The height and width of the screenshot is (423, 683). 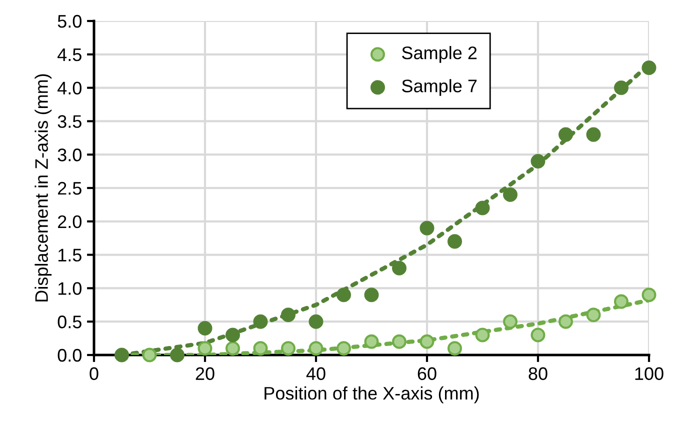 What do you see at coordinates (427, 373) in the screenshot?
I see `x-tick-label: 60` at bounding box center [427, 373].